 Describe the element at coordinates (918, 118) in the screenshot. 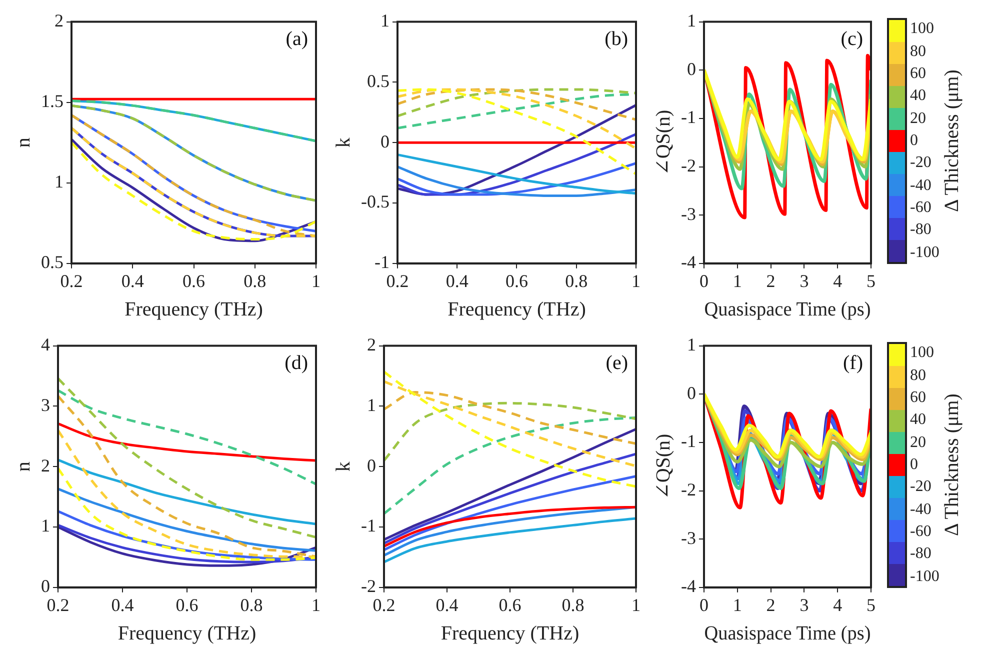

I see `legend-label: 20` at that location.